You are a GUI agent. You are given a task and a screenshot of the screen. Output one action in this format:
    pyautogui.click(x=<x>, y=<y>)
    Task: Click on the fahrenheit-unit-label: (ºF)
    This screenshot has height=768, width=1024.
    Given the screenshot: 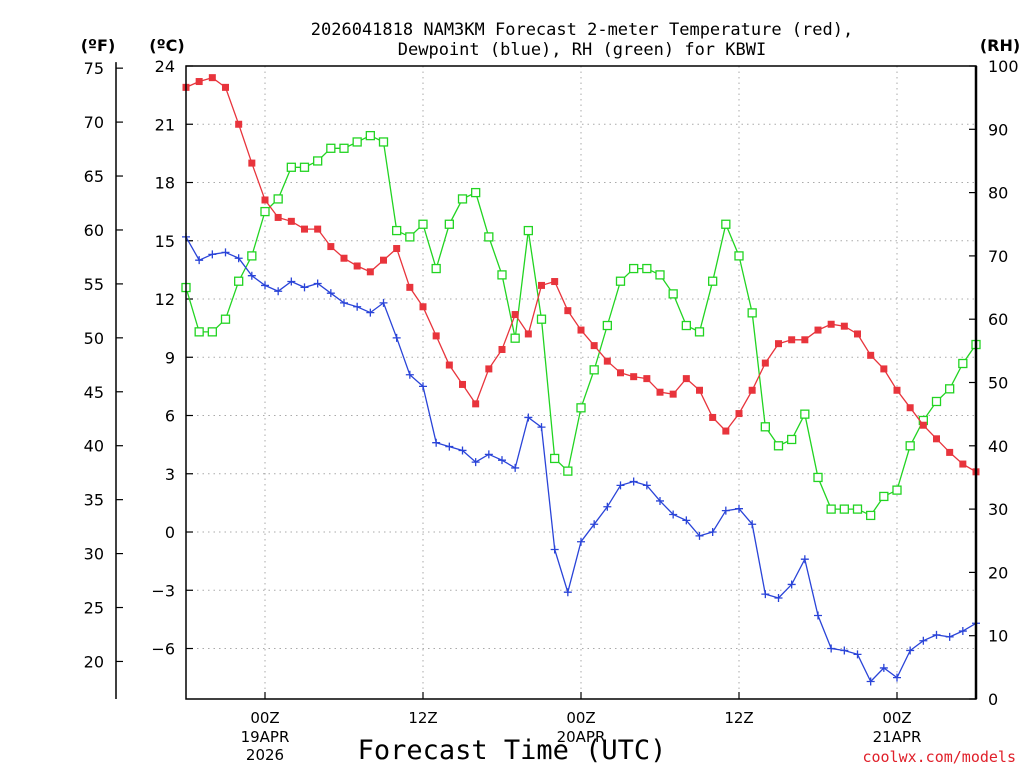 What is the action you would take?
    pyautogui.click(x=98, y=45)
    